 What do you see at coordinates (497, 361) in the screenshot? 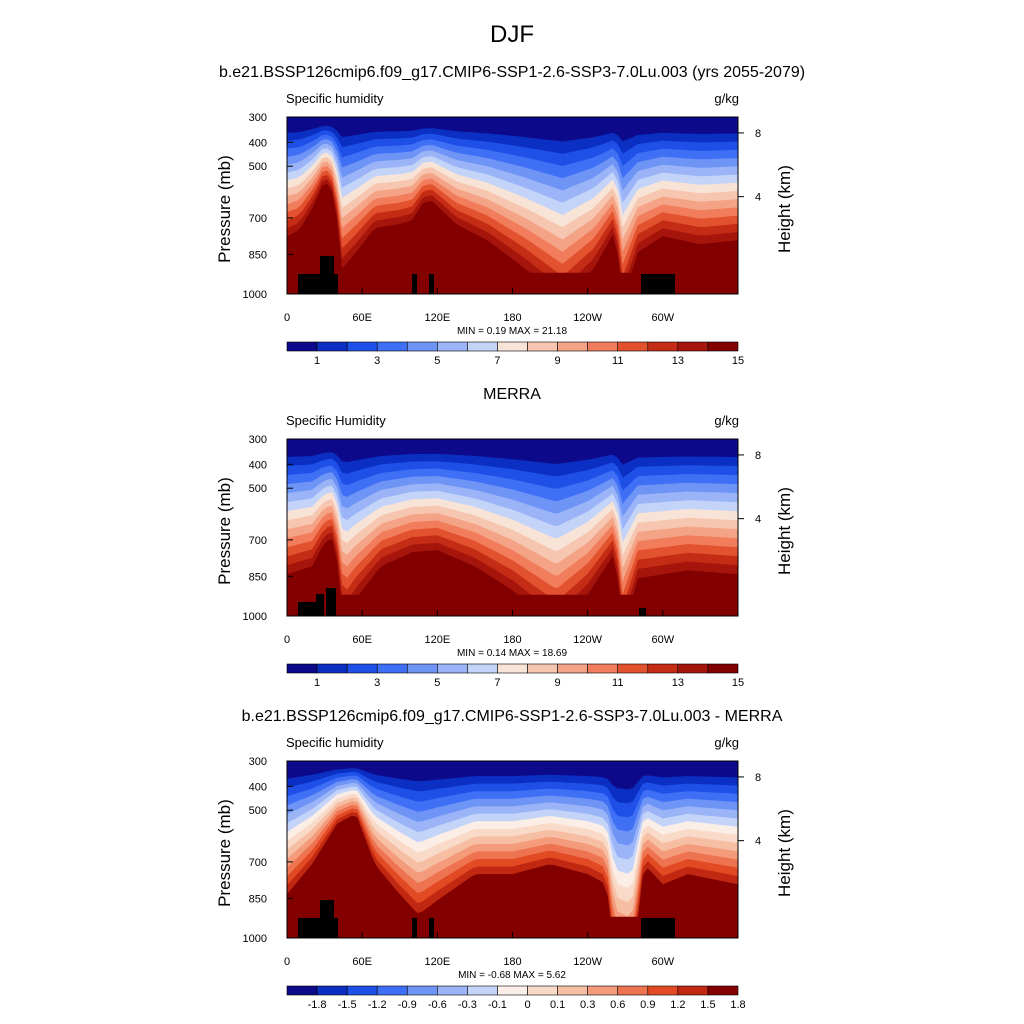
I see `colorbar-label: 7` at bounding box center [497, 361].